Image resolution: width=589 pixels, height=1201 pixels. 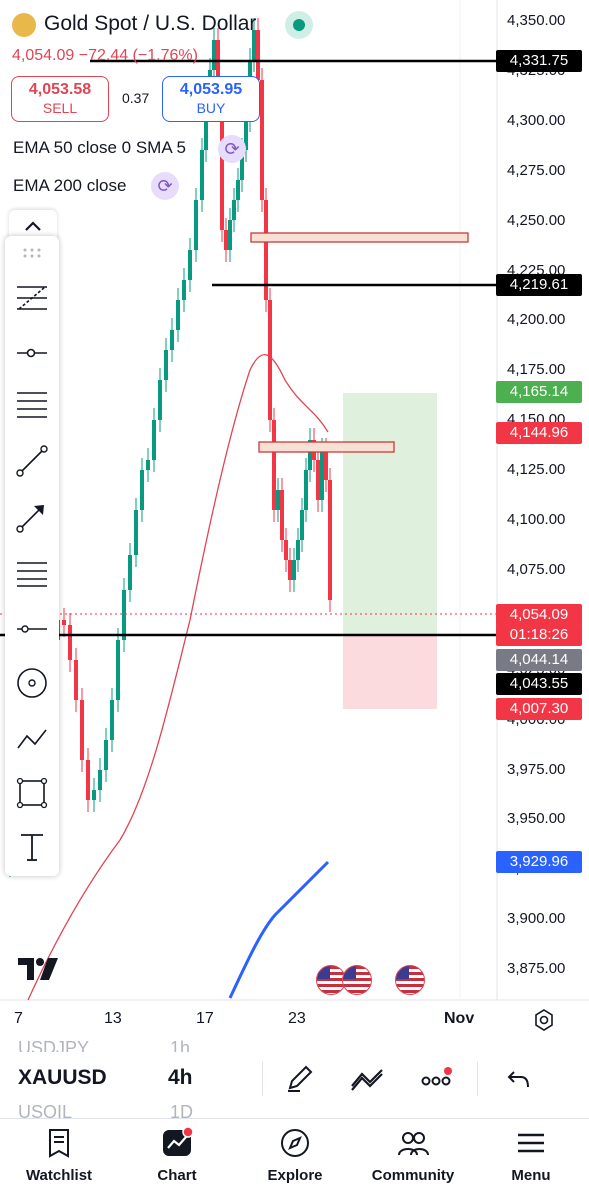 I want to click on trend-line-icon, so click(x=32, y=461).